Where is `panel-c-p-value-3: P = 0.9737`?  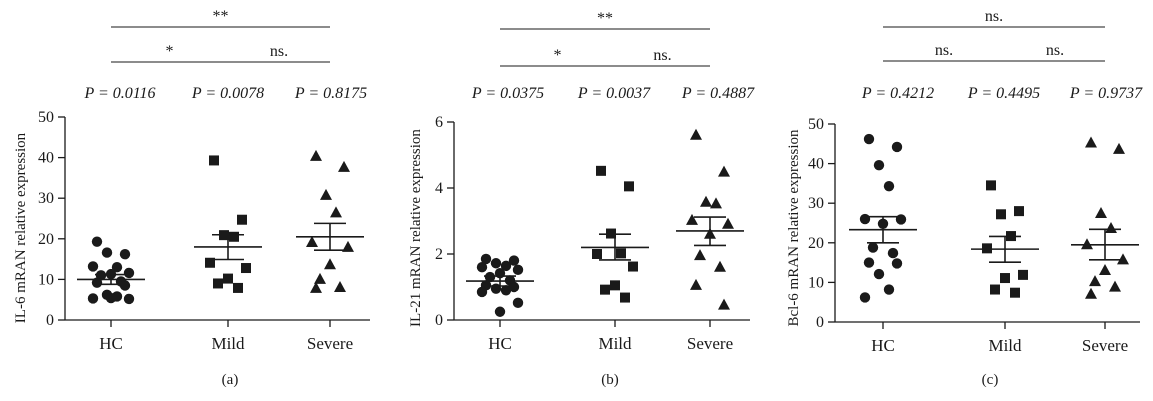 panel-c-p-value-3: P = 0.9737 is located at coordinates (1106, 93).